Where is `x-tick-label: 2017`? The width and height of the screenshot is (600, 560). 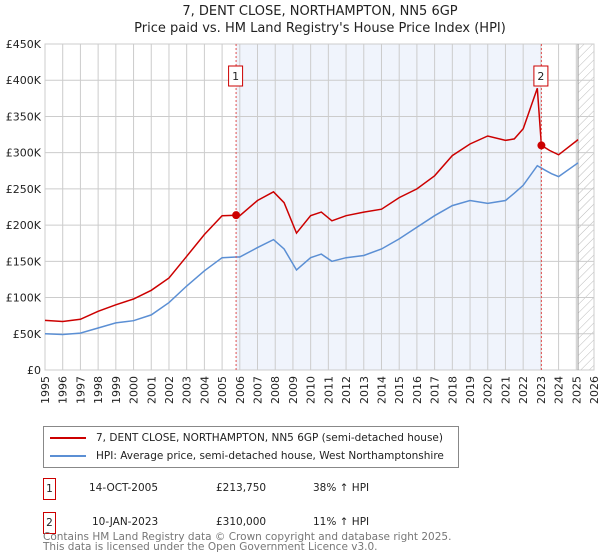
x-tick-label: 2017 is located at coordinates (435, 390).